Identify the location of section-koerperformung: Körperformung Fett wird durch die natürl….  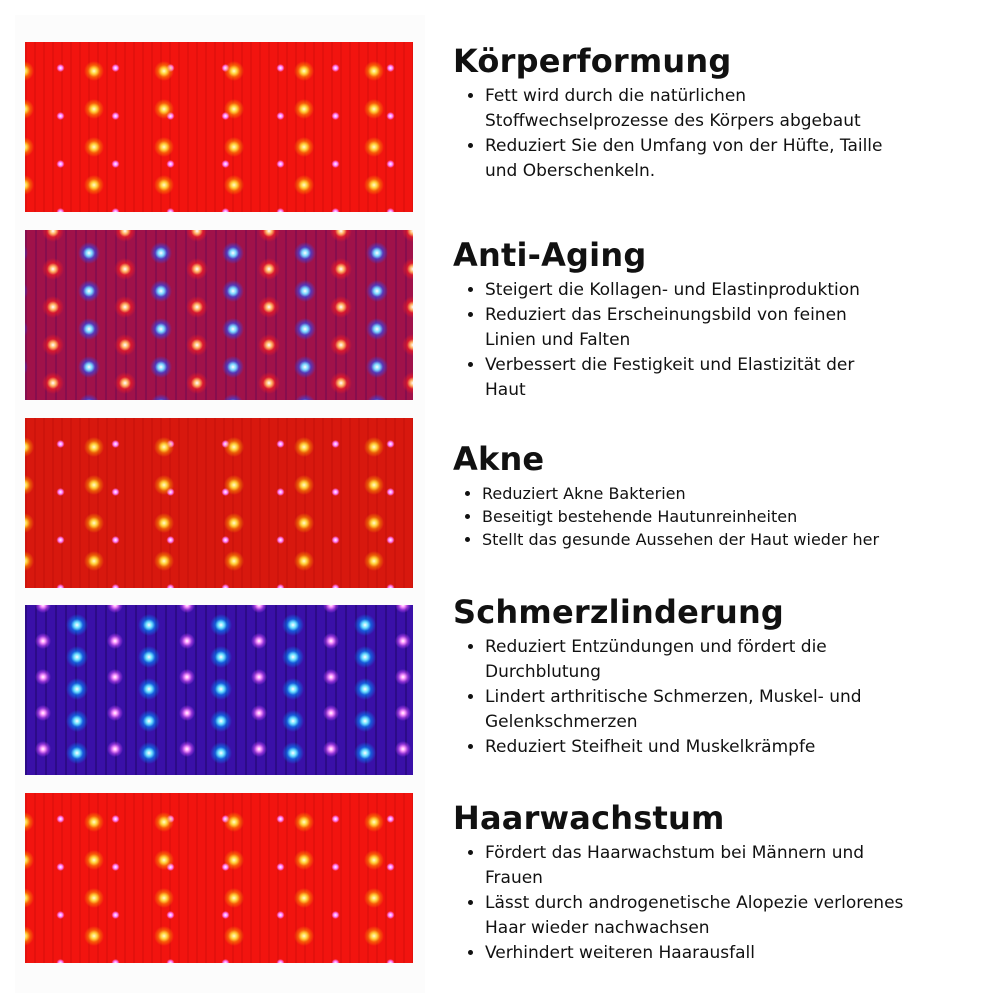
(713, 113).